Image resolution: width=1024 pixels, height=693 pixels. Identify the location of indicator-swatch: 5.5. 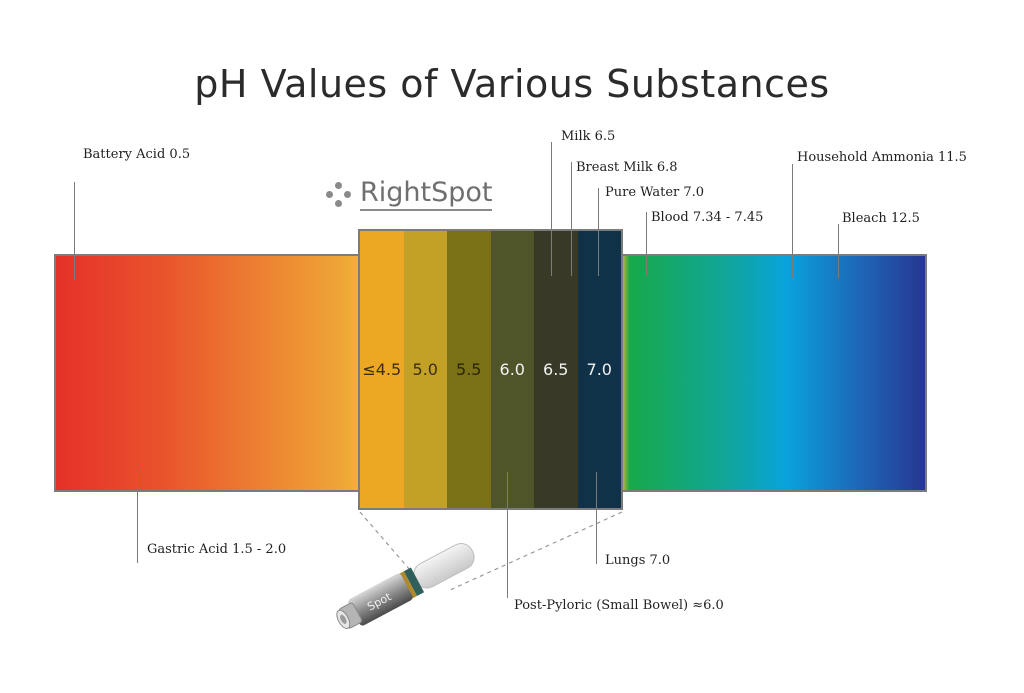
(469, 369).